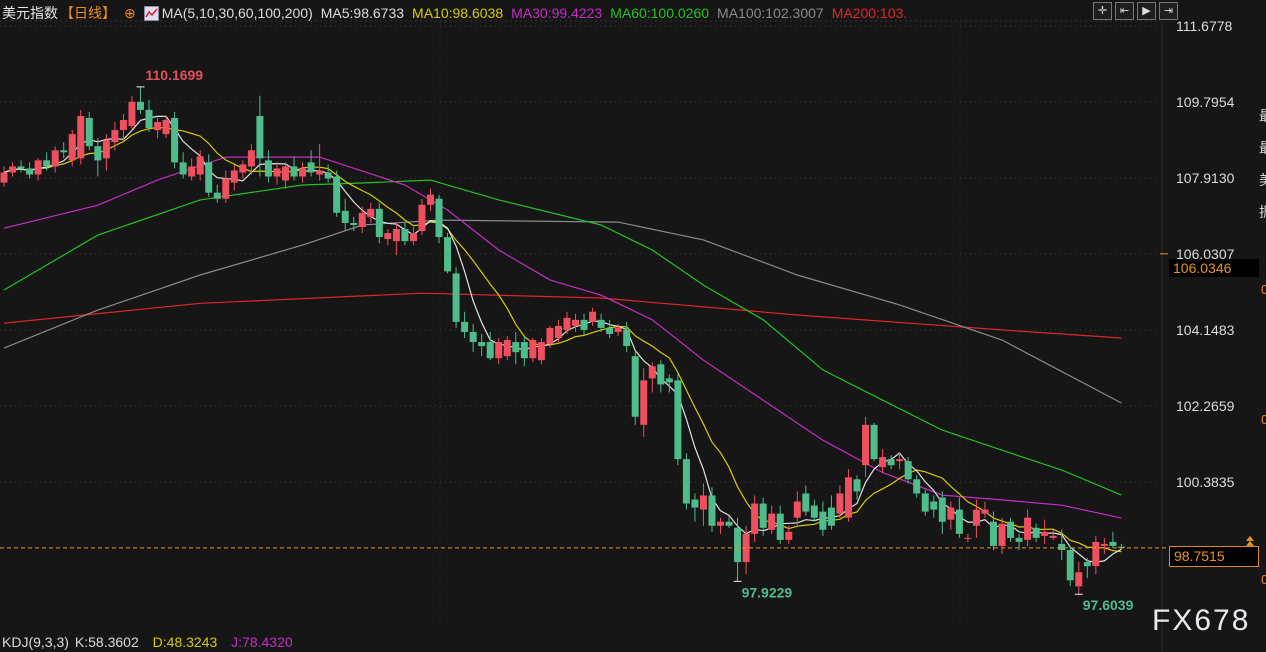 The image size is (1266, 652). What do you see at coordinates (185, 642) in the screenshot?
I see `kdj-d: D:48.3243` at bounding box center [185, 642].